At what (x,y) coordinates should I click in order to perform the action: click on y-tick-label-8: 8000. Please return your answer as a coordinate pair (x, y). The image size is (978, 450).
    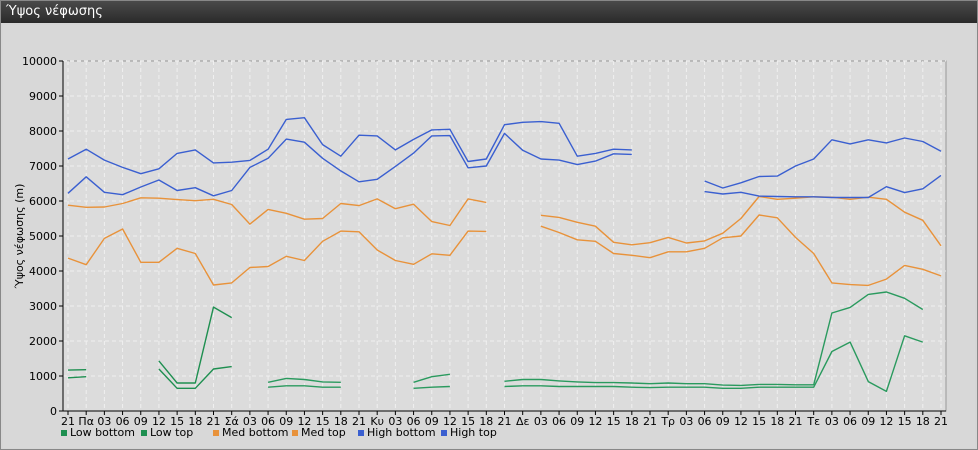
    Looking at the image, I should click on (43, 131).